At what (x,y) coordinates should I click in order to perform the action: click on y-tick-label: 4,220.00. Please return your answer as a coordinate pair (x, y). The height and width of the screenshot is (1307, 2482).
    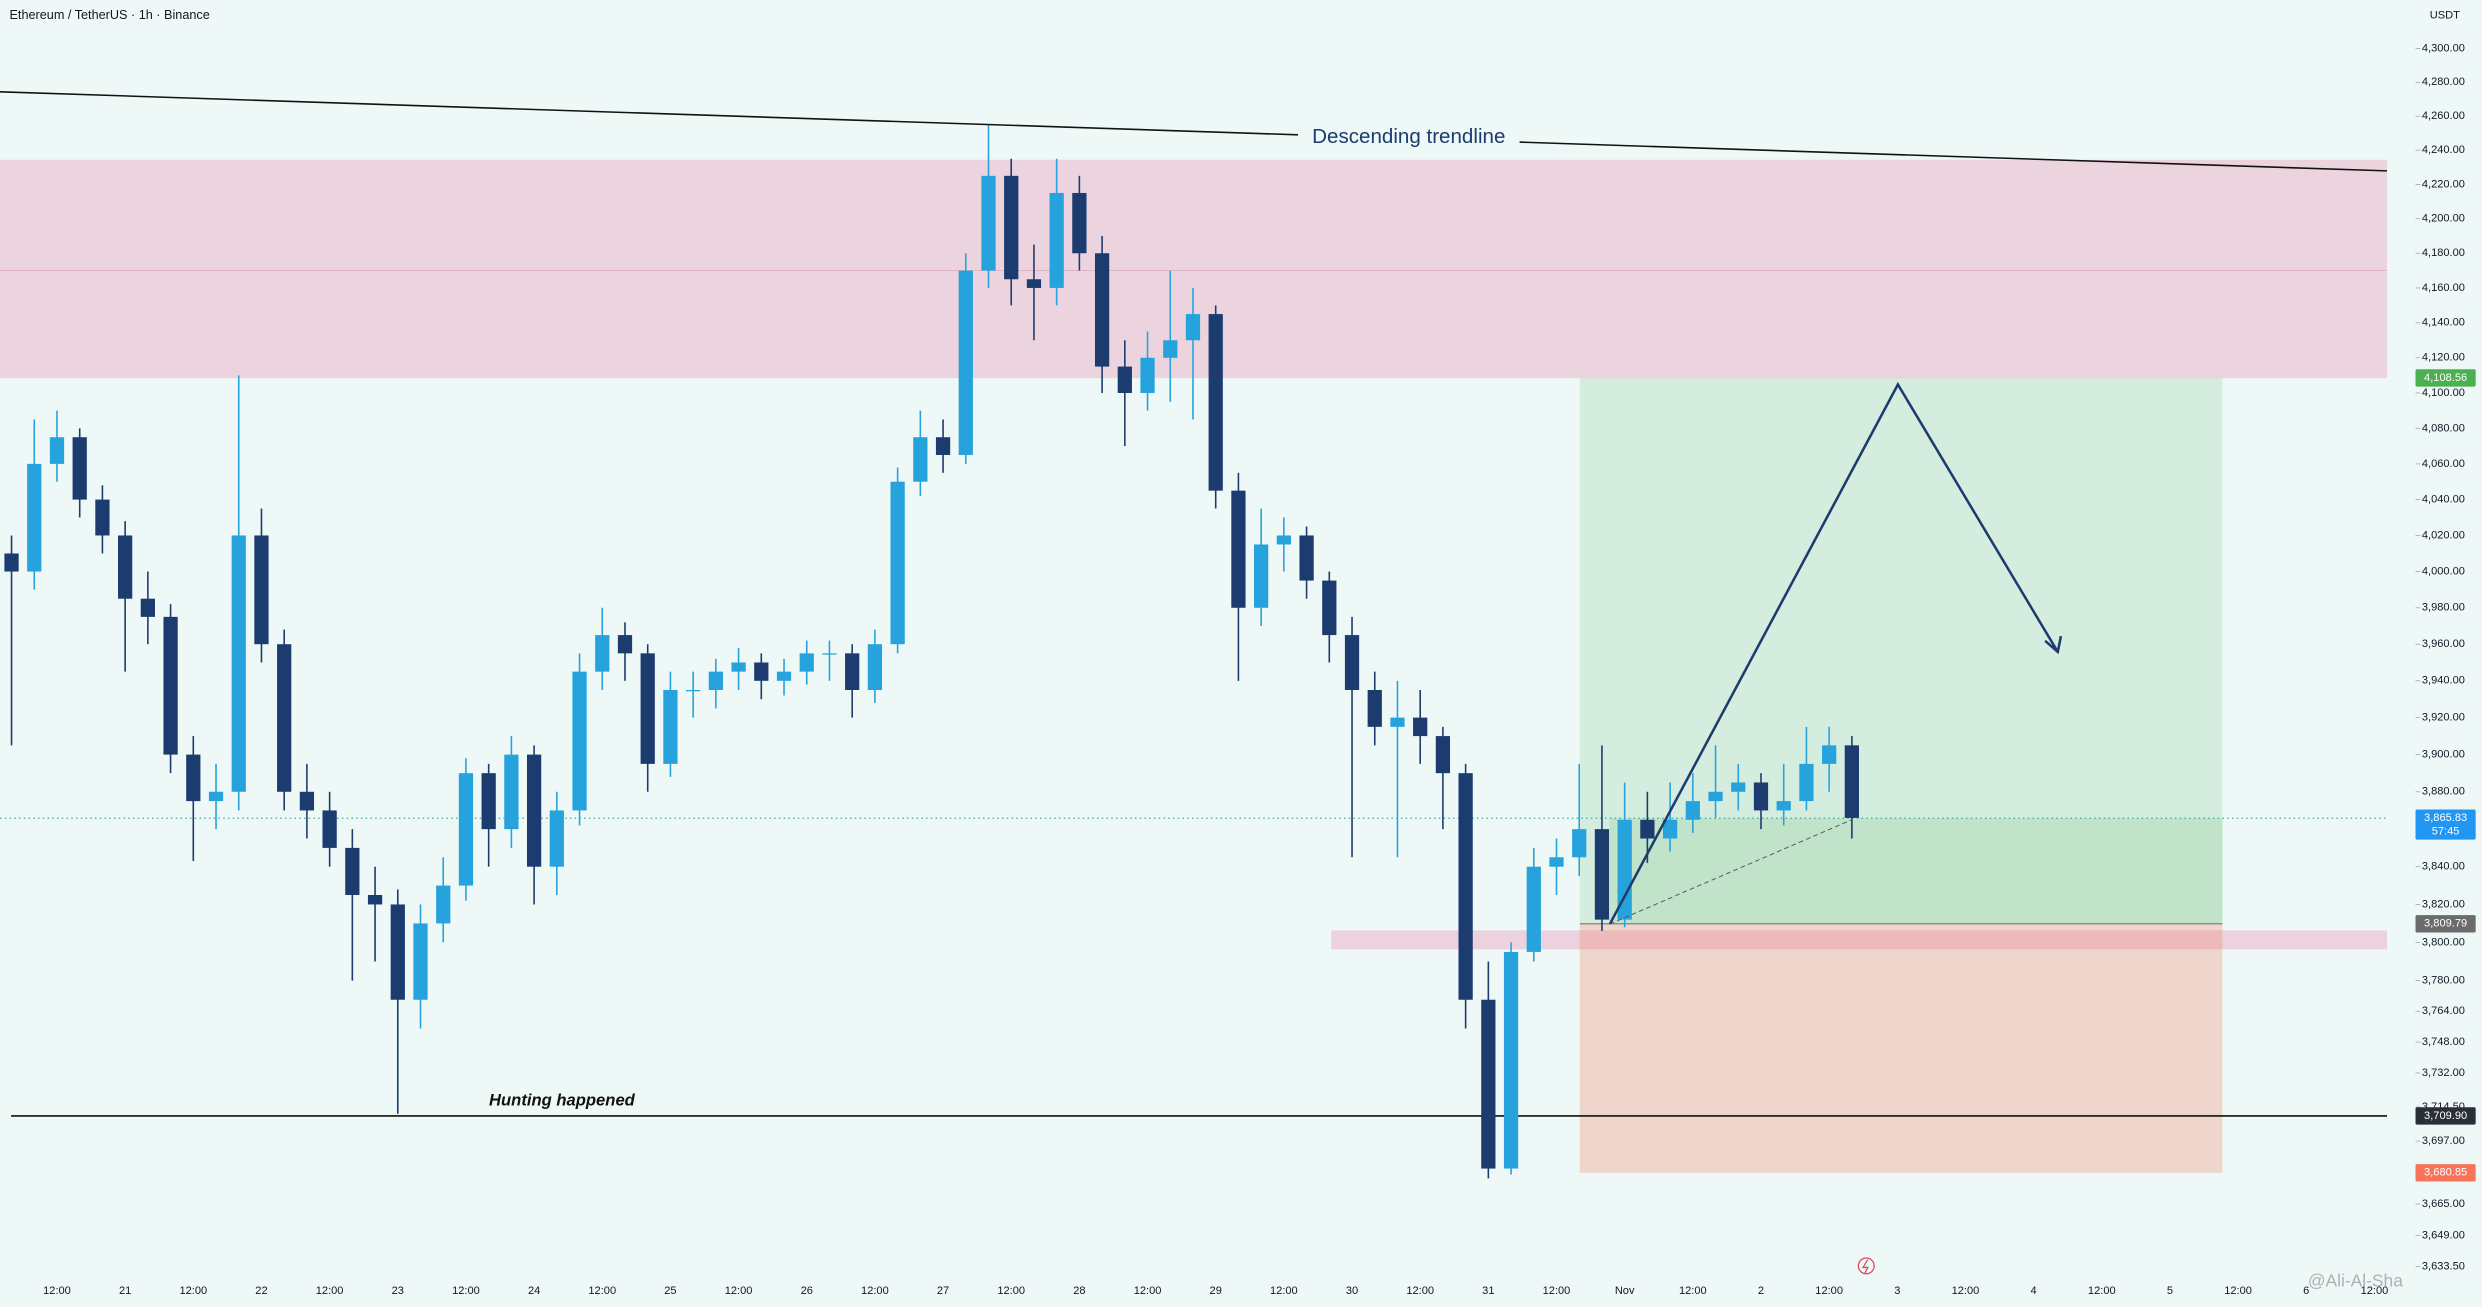
    Looking at the image, I should click on (2443, 184).